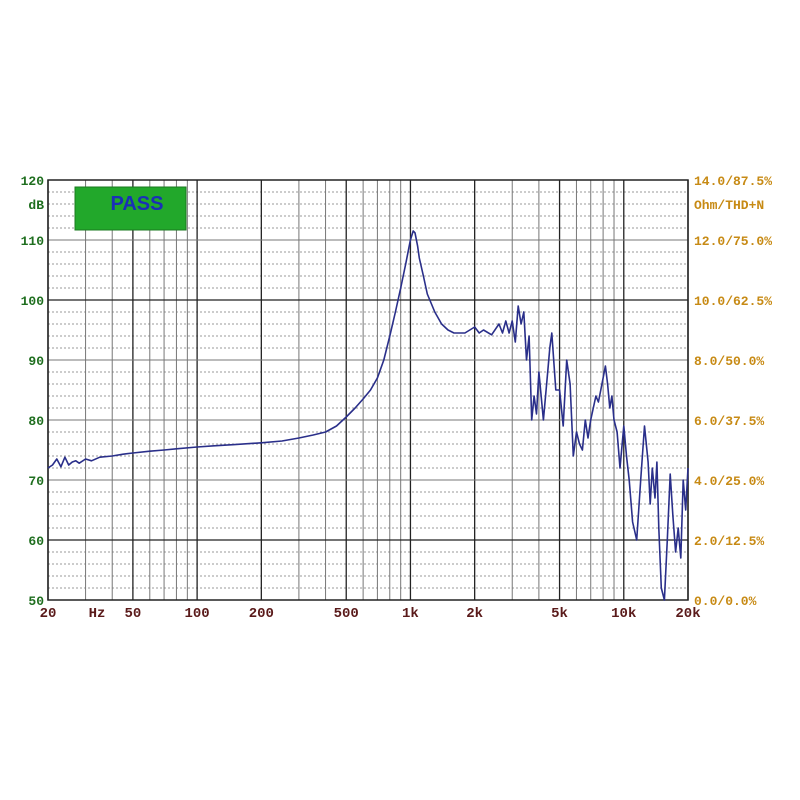 The image size is (800, 800). I want to click on status-badge-background, so click(130, 208).